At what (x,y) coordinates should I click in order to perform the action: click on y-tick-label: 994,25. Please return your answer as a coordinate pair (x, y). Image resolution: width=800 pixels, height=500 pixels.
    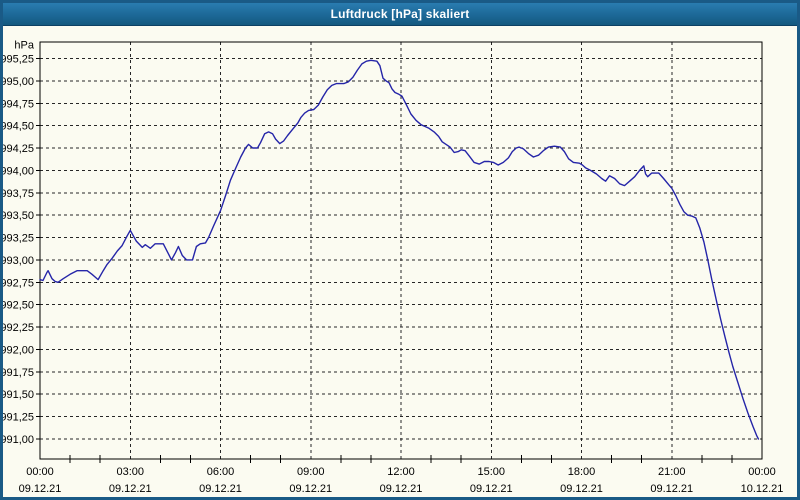
    Looking at the image, I should click on (18, 149).